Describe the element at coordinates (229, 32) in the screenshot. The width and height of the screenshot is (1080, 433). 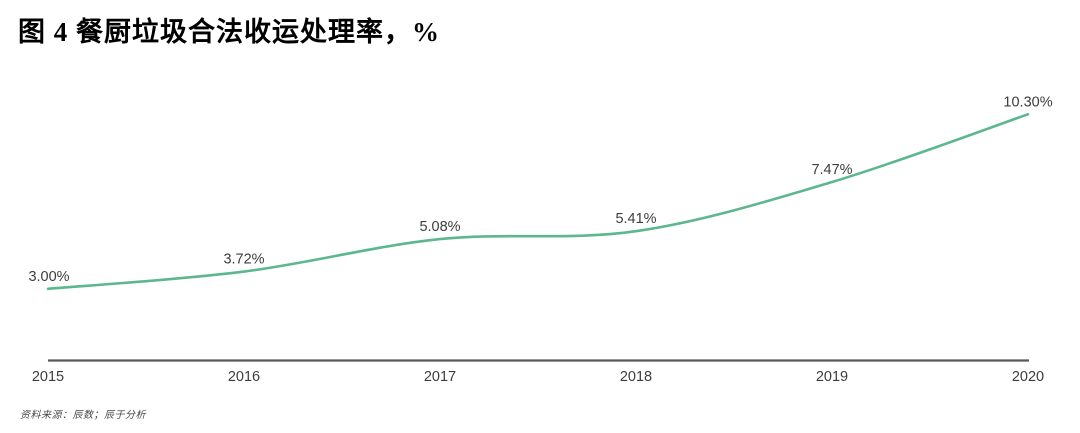
I see `chart-title: 图 4 餐厨垃圾合法收运处理率，%` at that location.